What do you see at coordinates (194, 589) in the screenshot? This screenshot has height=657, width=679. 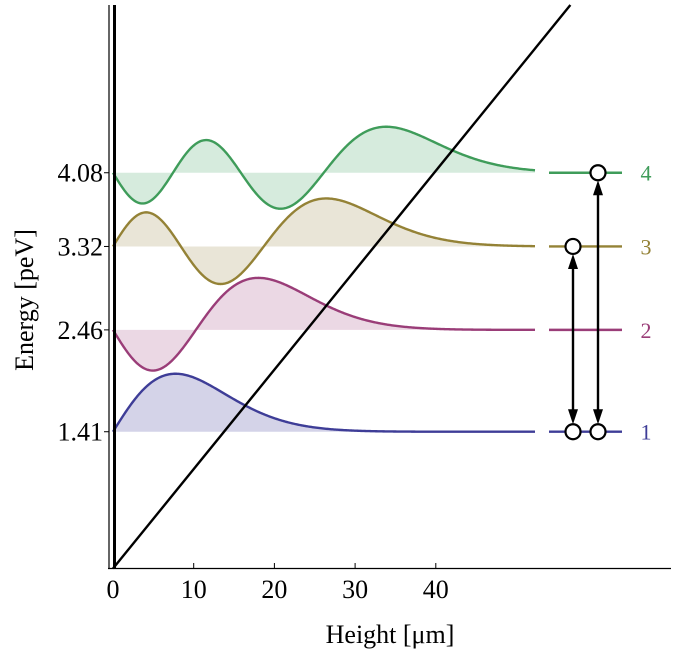 I see `x-tick-label-10: 10` at bounding box center [194, 589].